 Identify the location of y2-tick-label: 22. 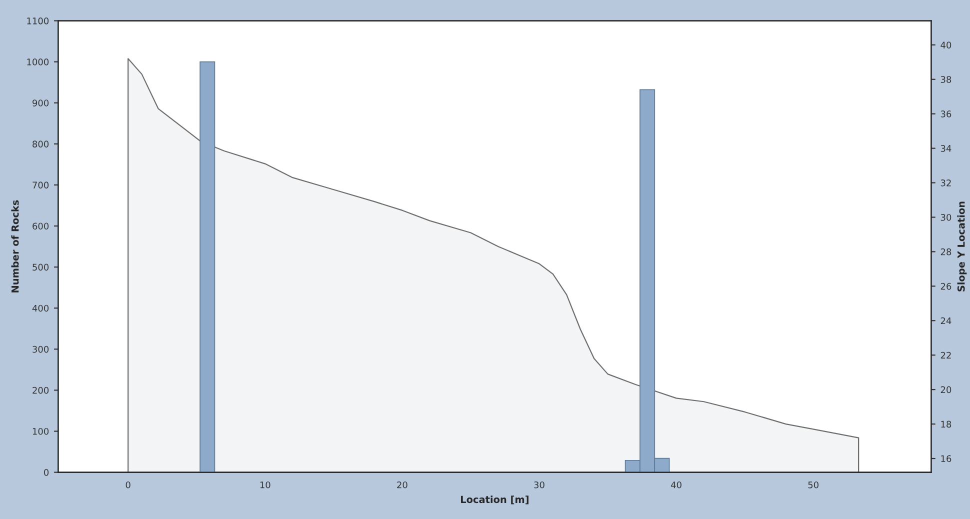
(945, 355).